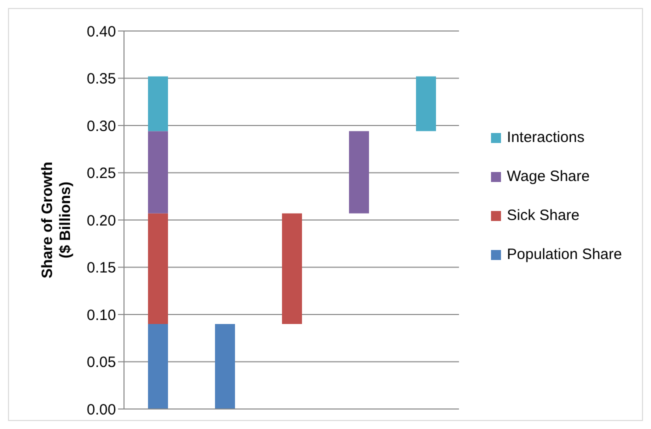 Image resolution: width=651 pixels, height=429 pixels. Describe the element at coordinates (101, 79) in the screenshot. I see `y-tick-label: 0.35` at that location.